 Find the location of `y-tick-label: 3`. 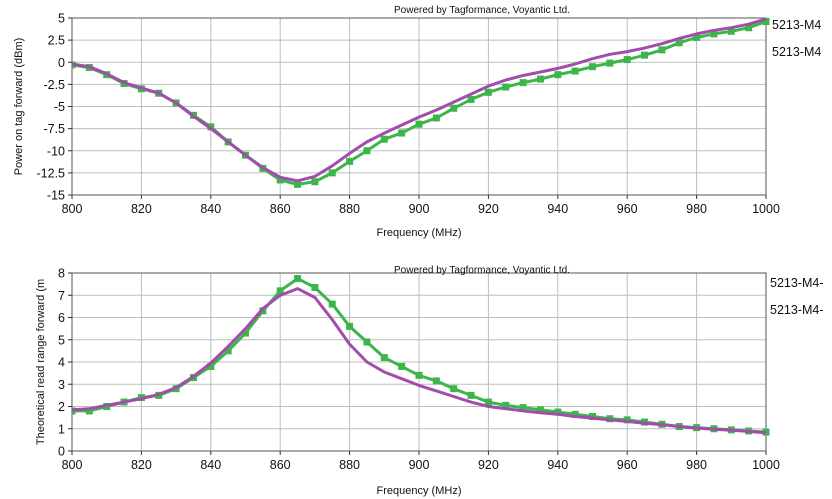

y-tick-label: 3 is located at coordinates (61, 385).